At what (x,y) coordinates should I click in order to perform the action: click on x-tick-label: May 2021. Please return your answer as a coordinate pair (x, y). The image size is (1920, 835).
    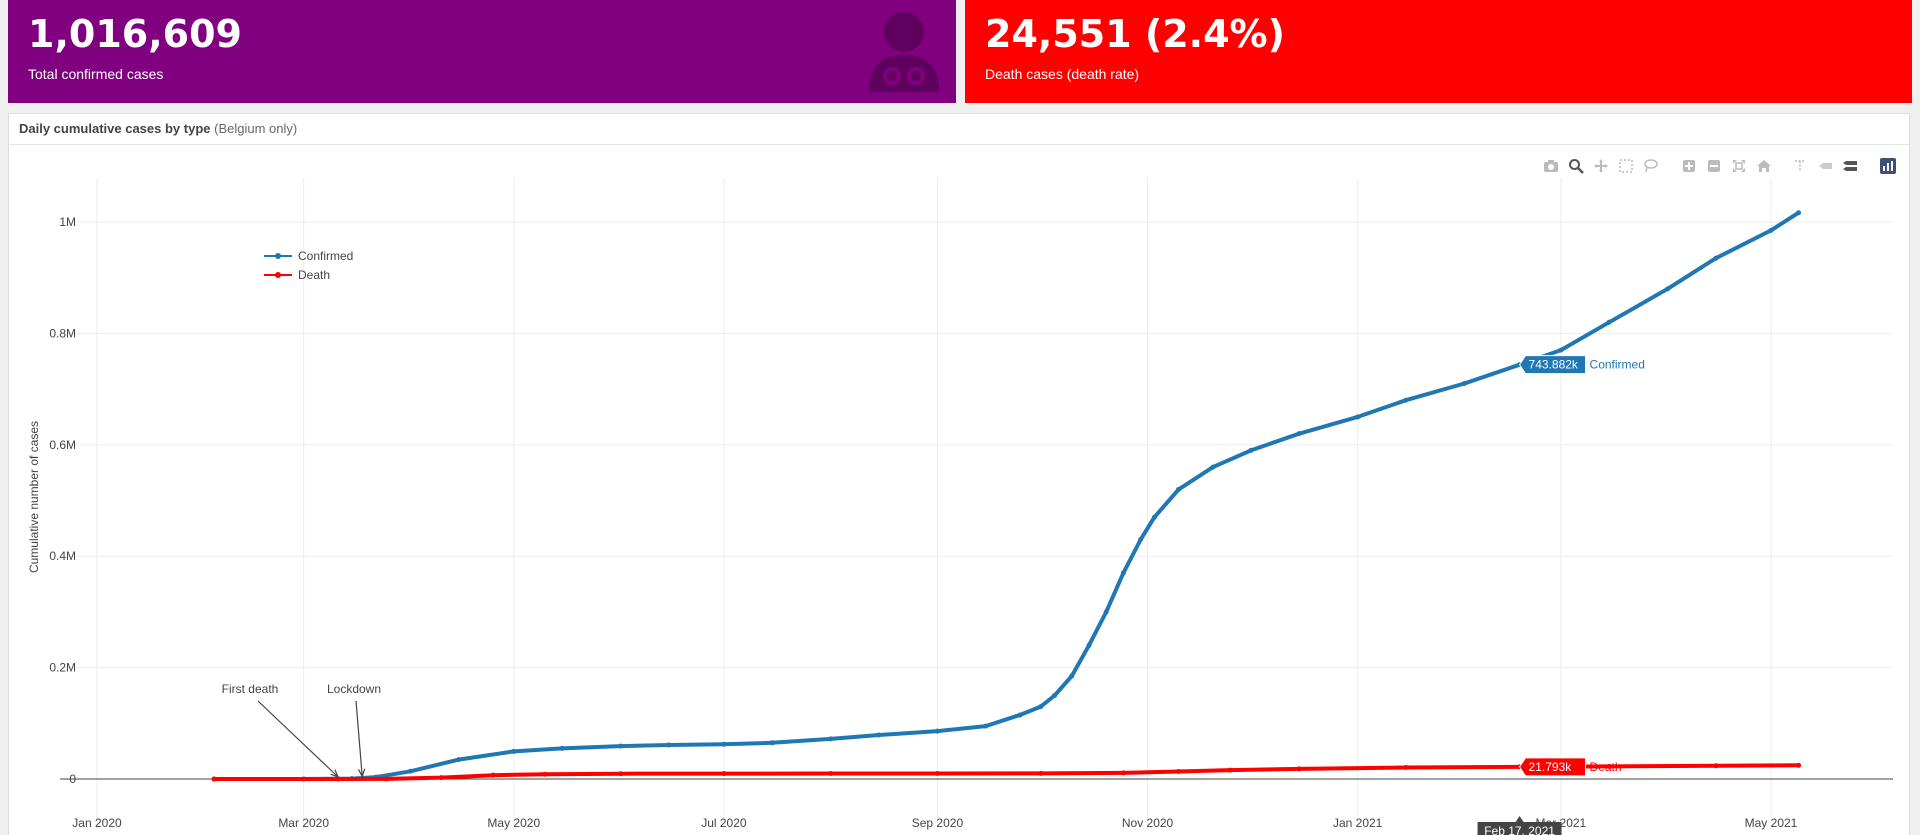
    Looking at the image, I should click on (1771, 823).